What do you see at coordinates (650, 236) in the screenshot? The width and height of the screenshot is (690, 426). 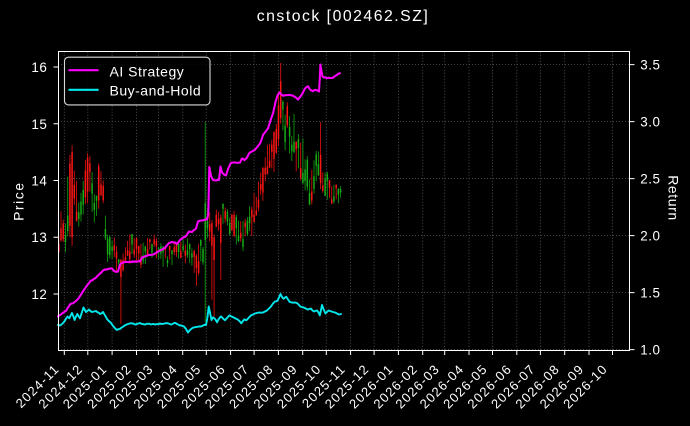 I see `svg-text: 2.0` at bounding box center [650, 236].